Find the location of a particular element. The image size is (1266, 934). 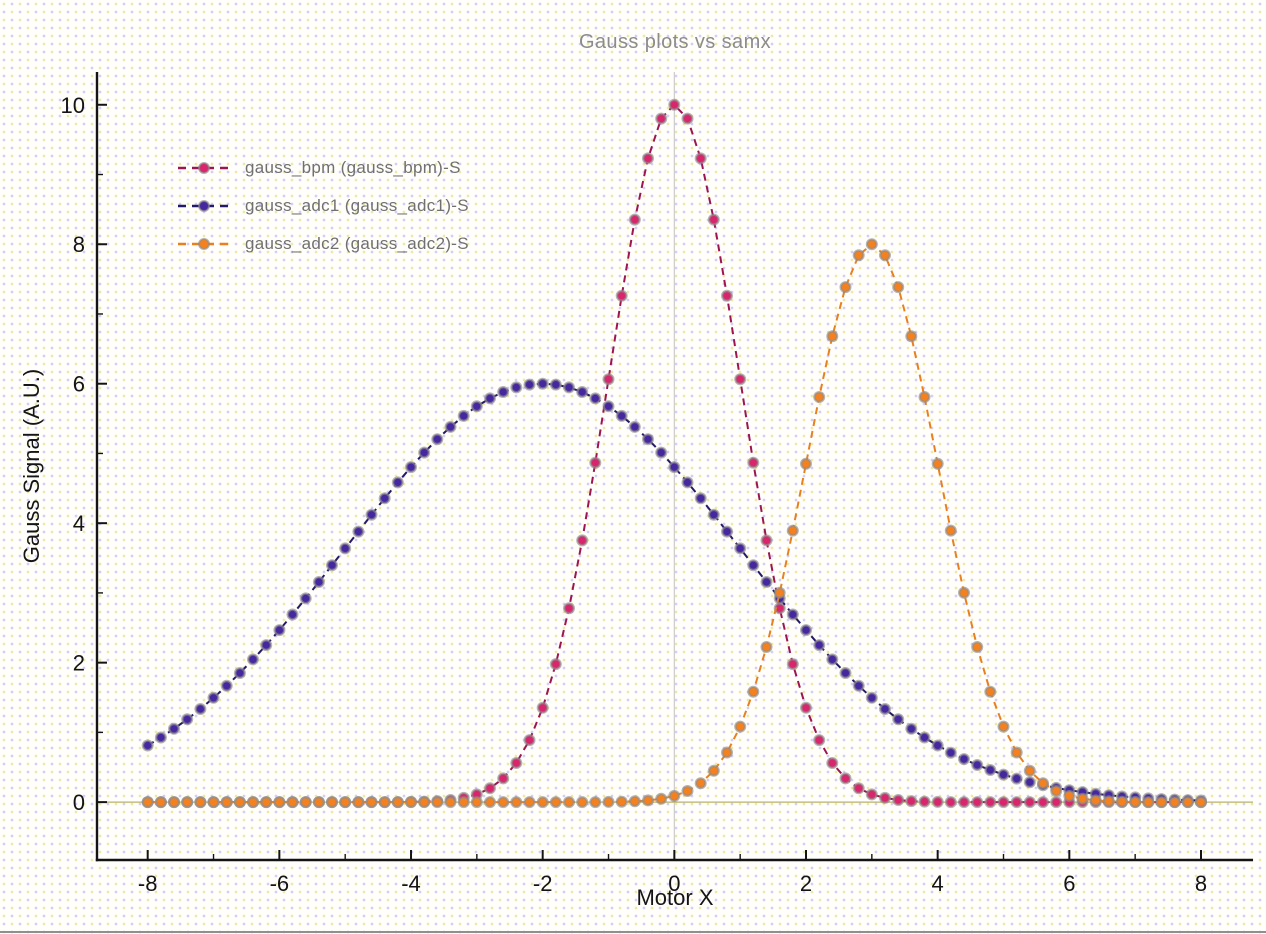

x-tick-label: -6 is located at coordinates (280, 883).